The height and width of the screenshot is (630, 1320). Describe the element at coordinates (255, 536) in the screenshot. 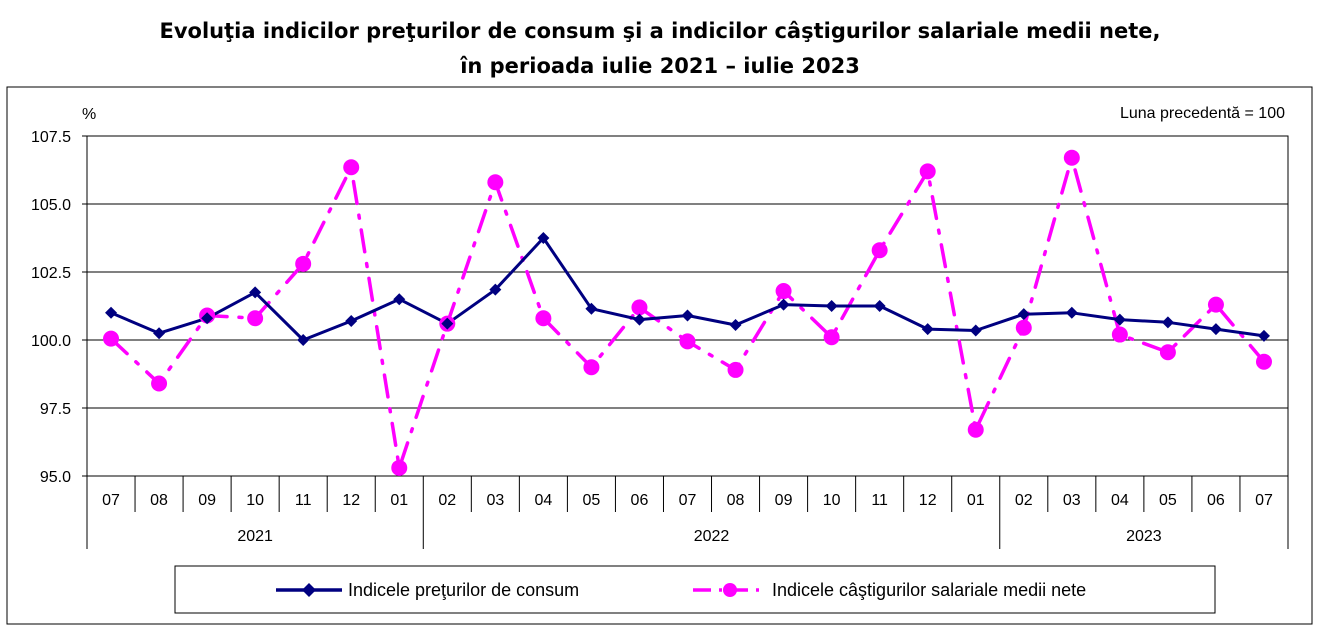

I see `year-label: 2021` at that location.